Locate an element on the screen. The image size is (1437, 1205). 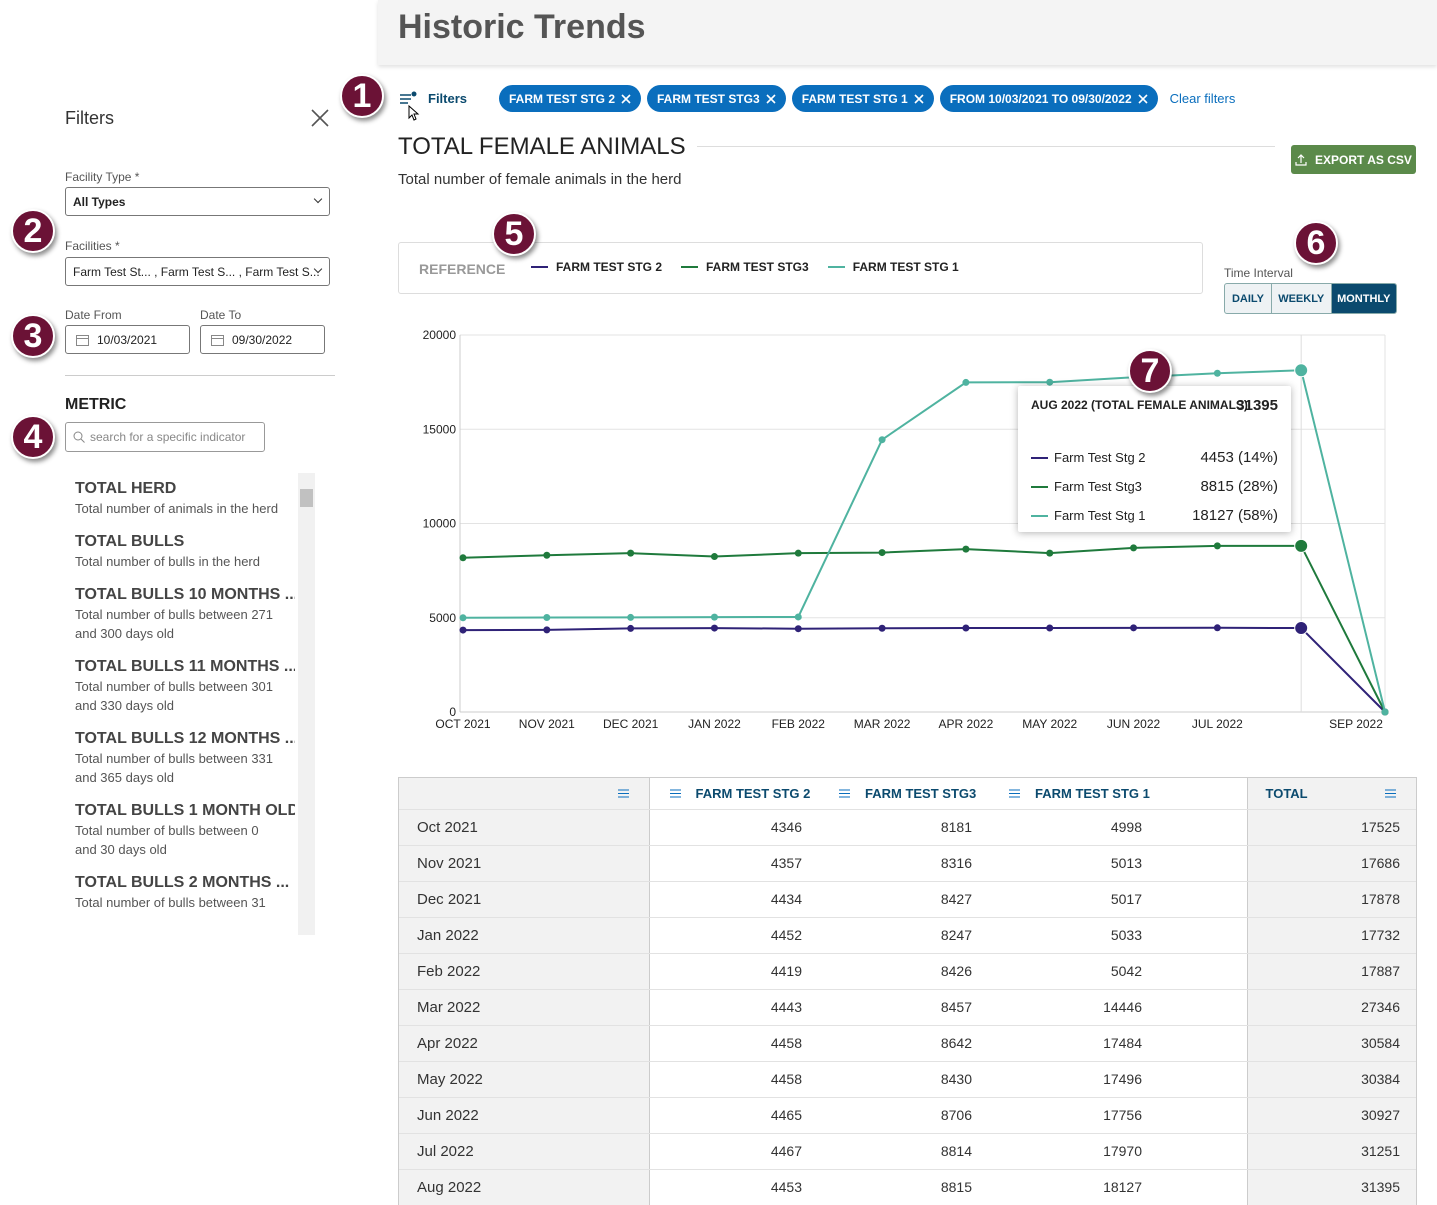
x-tick-label: JAN 2022 is located at coordinates (714, 724).